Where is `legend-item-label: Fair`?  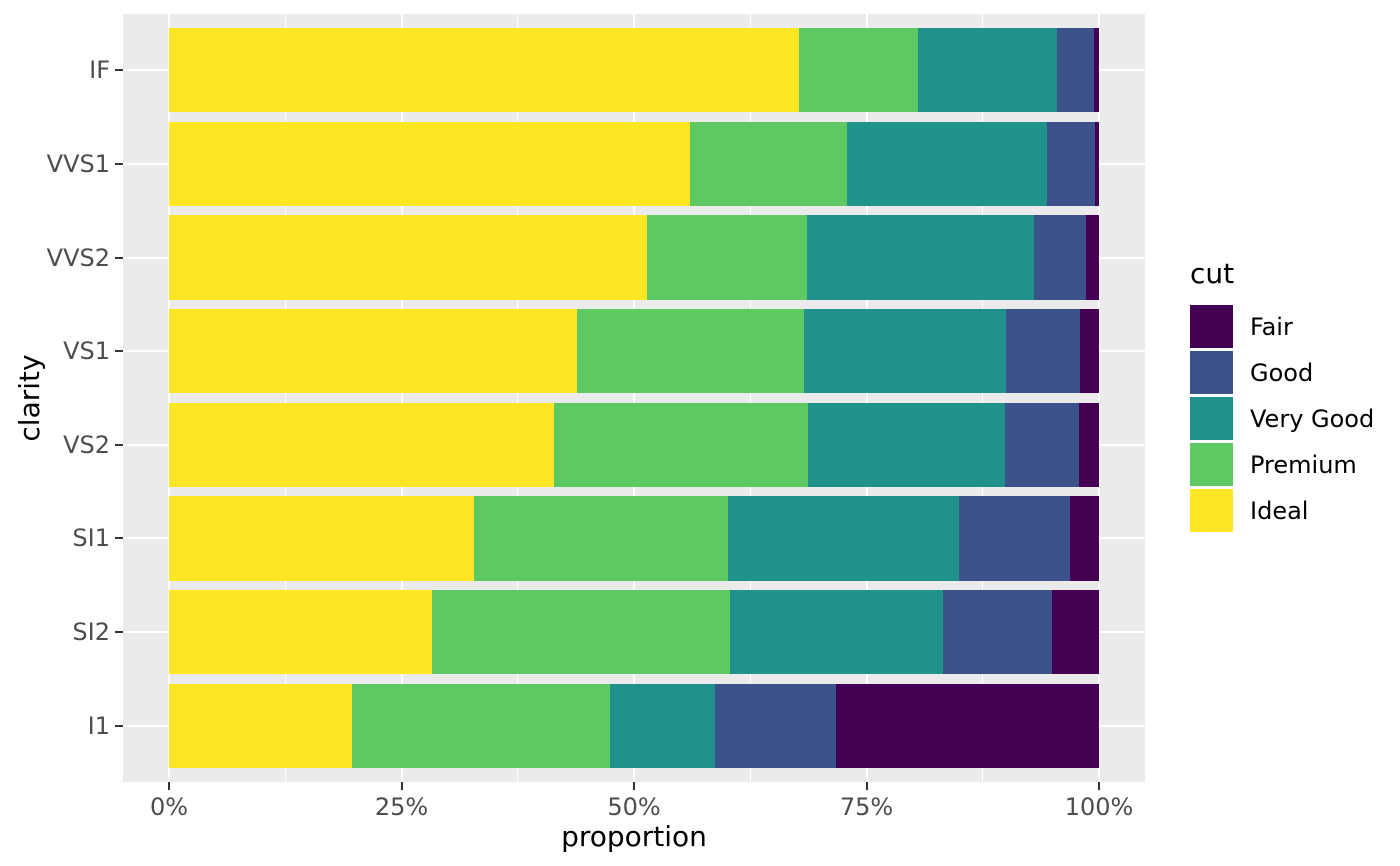 legend-item-label: Fair is located at coordinates (1271, 326).